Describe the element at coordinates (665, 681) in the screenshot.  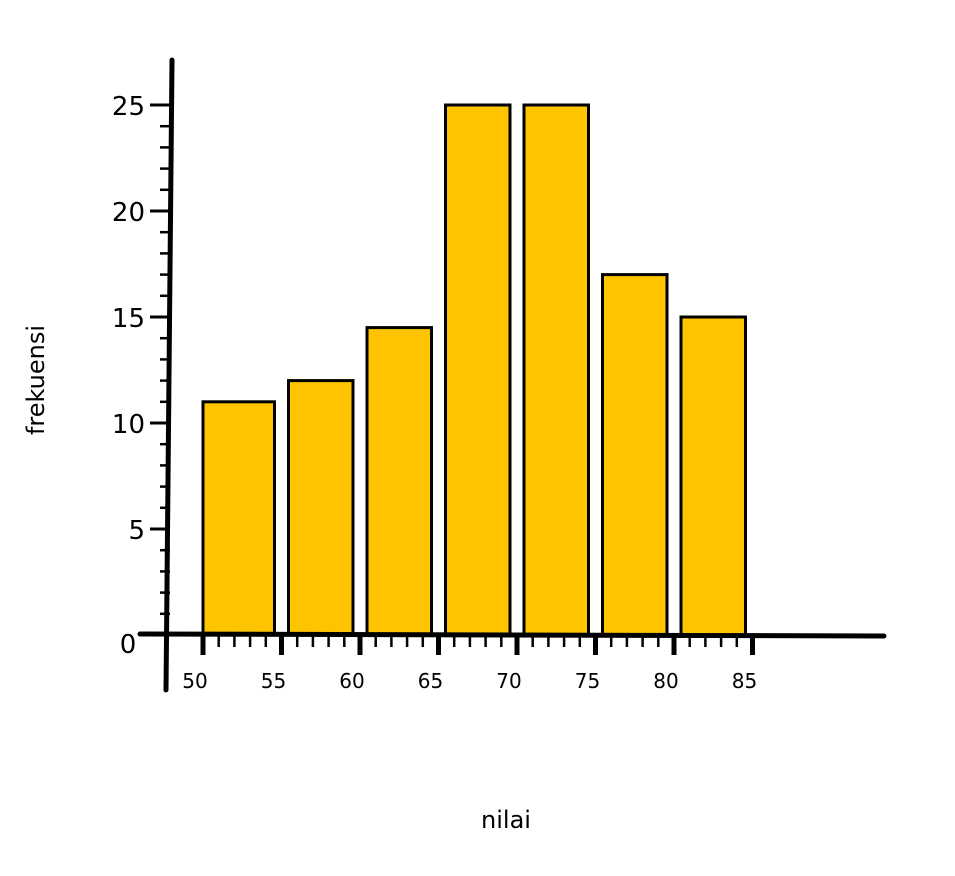
I see `x-tick-label: 80` at that location.